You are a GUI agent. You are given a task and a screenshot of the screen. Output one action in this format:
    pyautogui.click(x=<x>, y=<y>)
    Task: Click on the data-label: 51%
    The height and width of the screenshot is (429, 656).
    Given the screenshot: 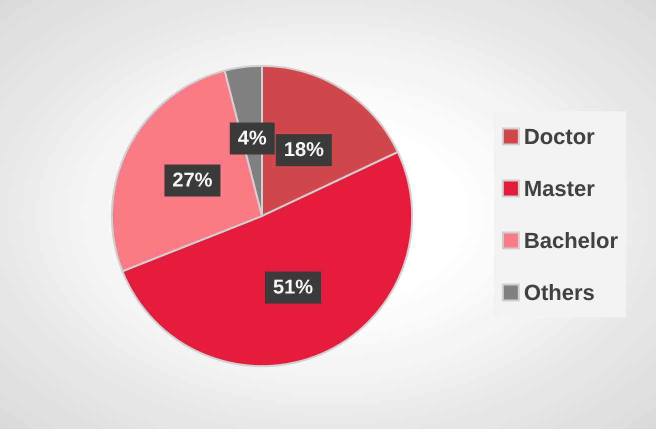 What is the action you would take?
    pyautogui.click(x=293, y=287)
    